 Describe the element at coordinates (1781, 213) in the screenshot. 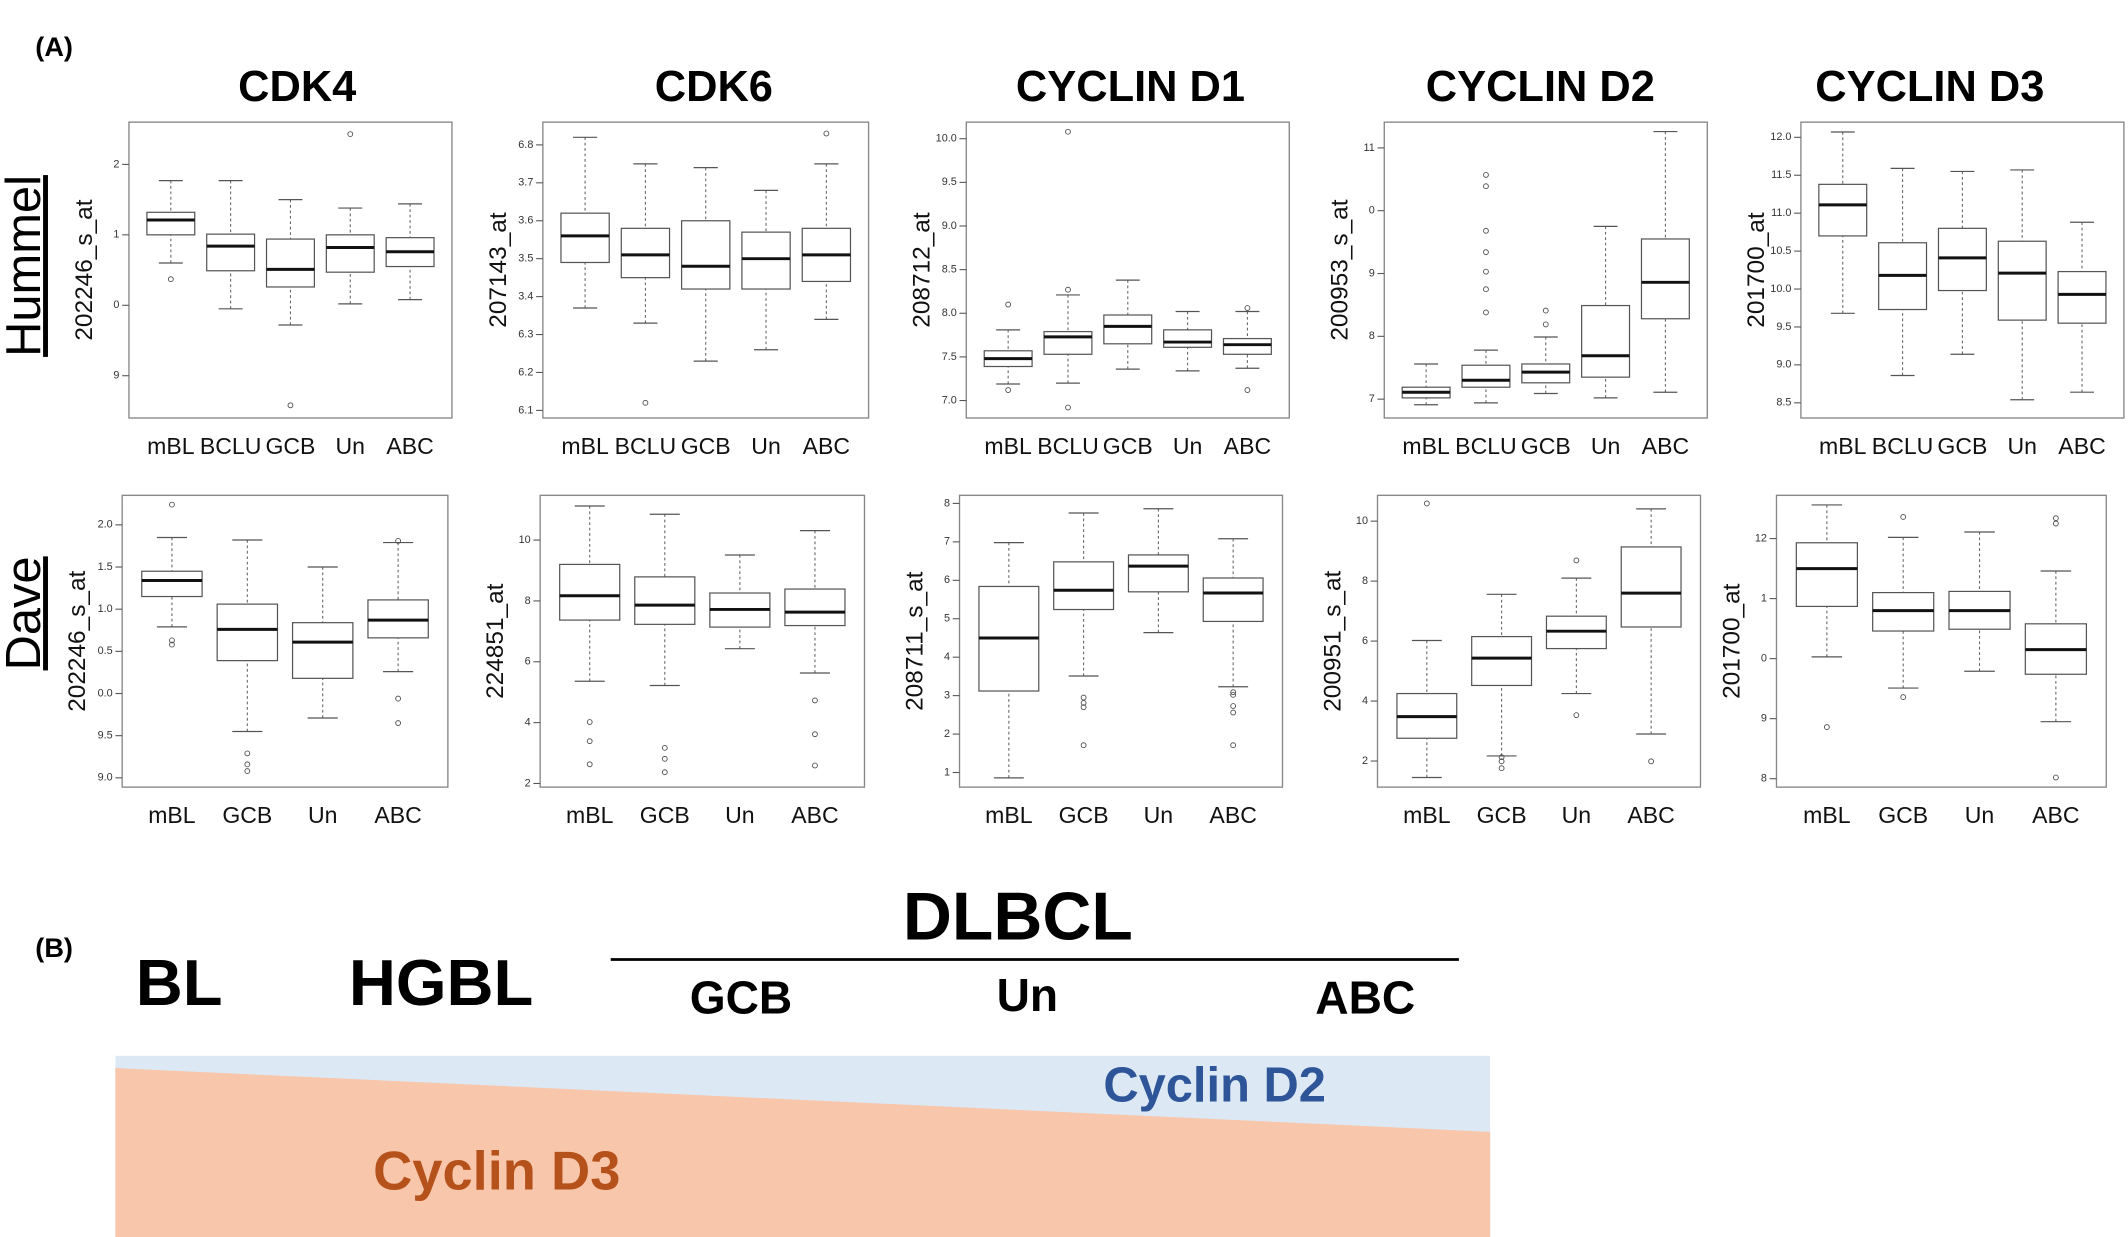

I see `y-tick-label: 11.0` at that location.